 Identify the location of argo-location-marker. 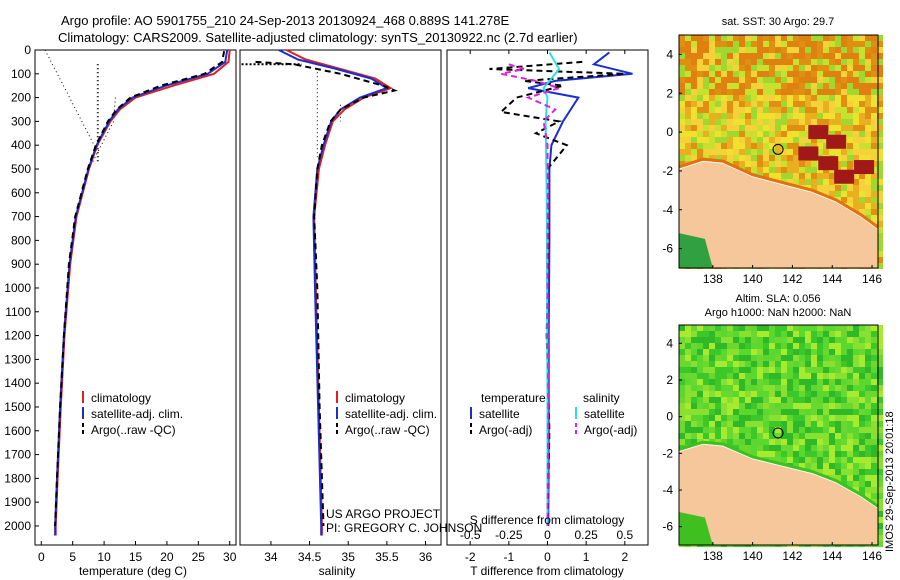
(778, 149).